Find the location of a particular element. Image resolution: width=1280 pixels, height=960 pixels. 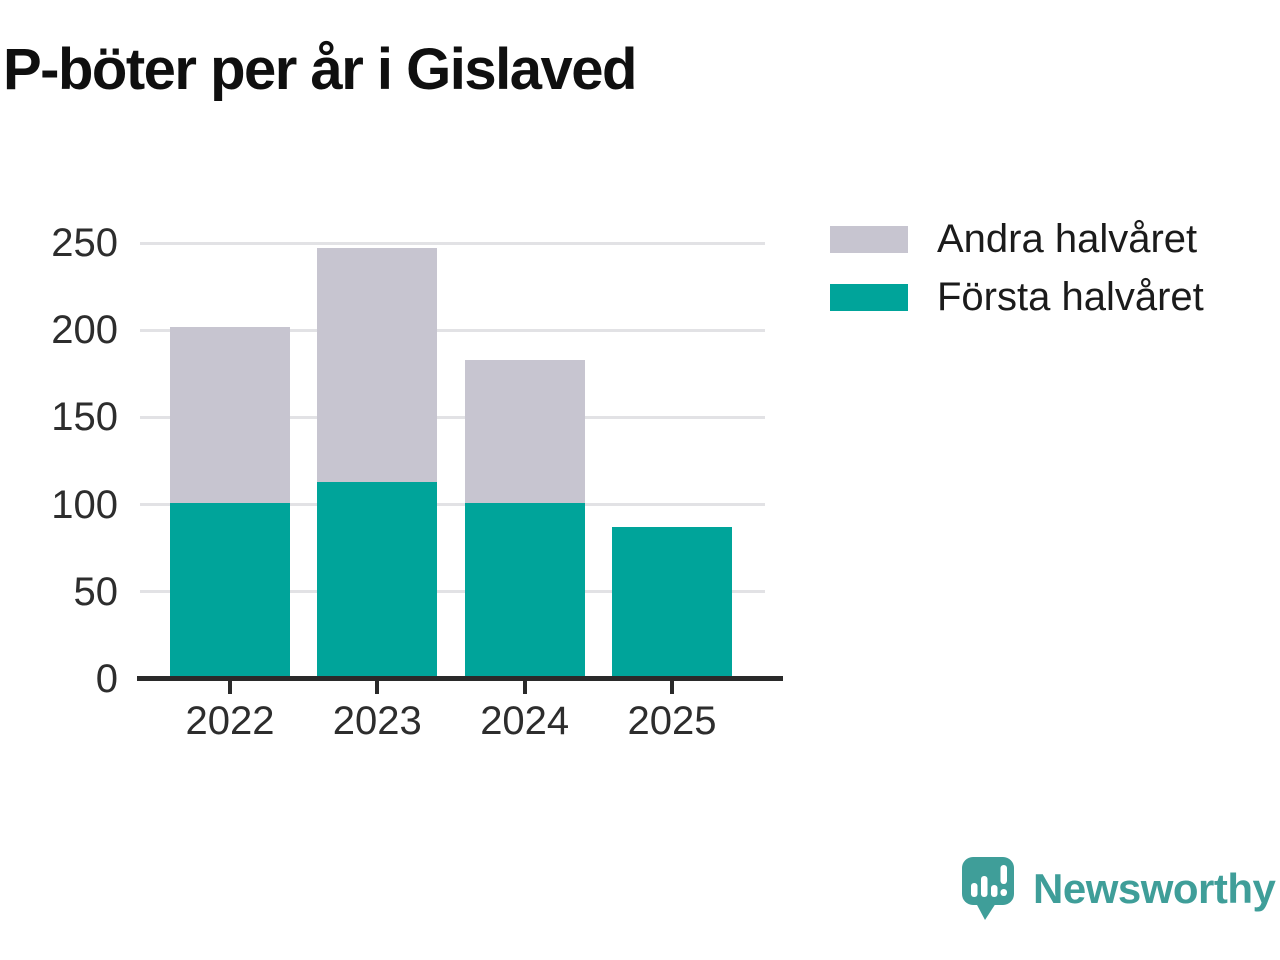

bar-segment-2023-första is located at coordinates (377, 580).